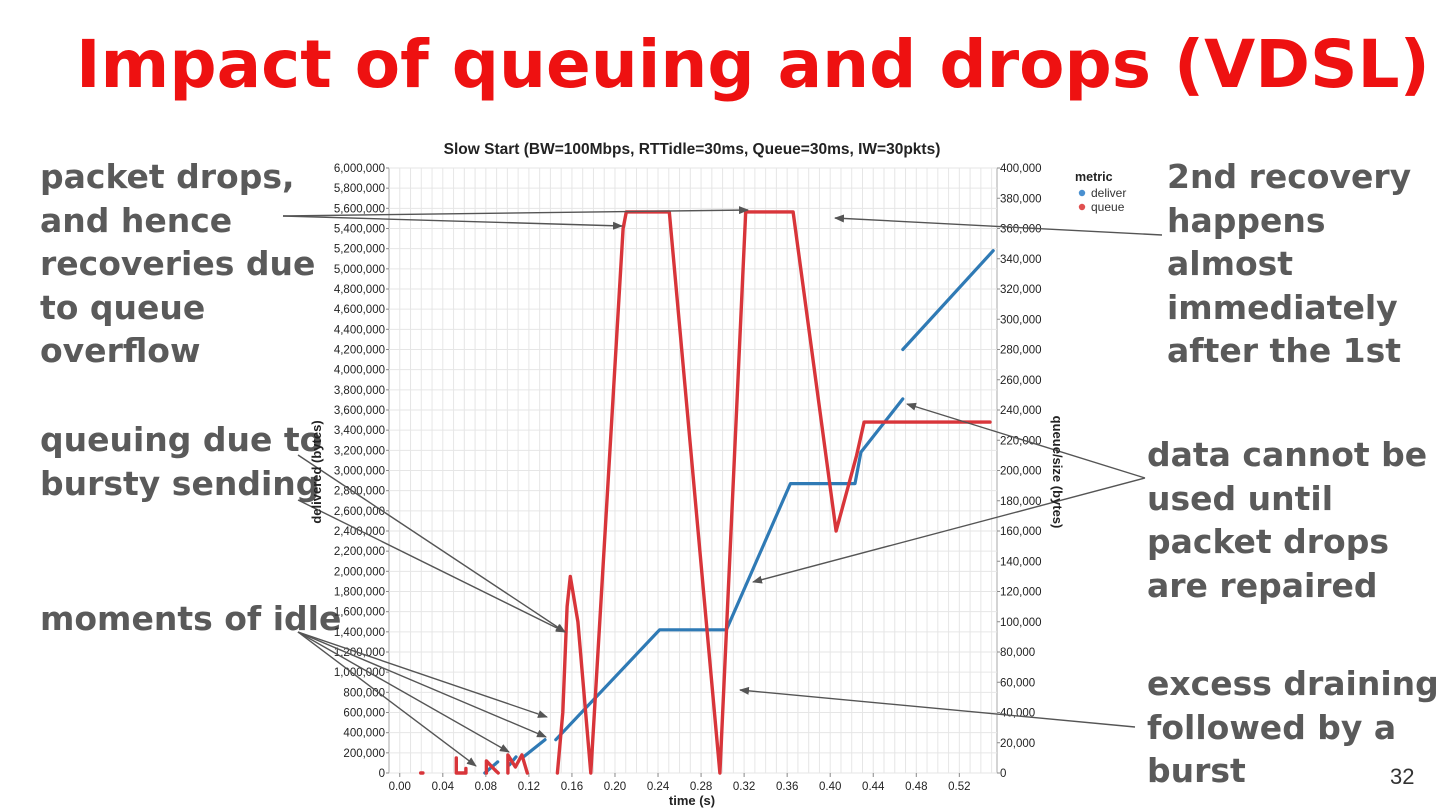  I want to click on legend-marker-queue, so click(1082, 207).